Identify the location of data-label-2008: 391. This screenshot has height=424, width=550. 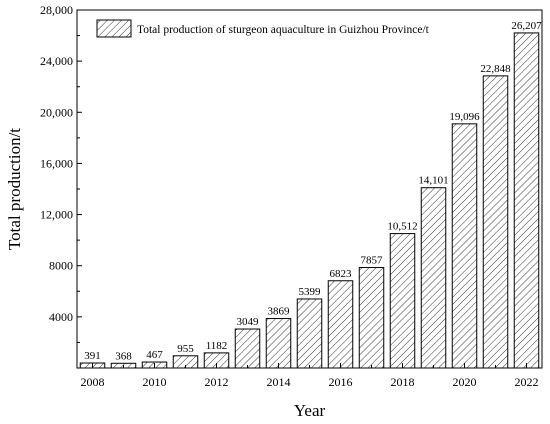
(92, 356).